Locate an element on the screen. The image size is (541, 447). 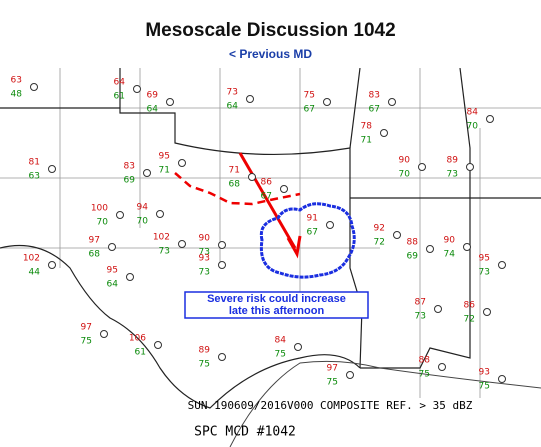
station-dew: 63 is located at coordinates (34, 177).